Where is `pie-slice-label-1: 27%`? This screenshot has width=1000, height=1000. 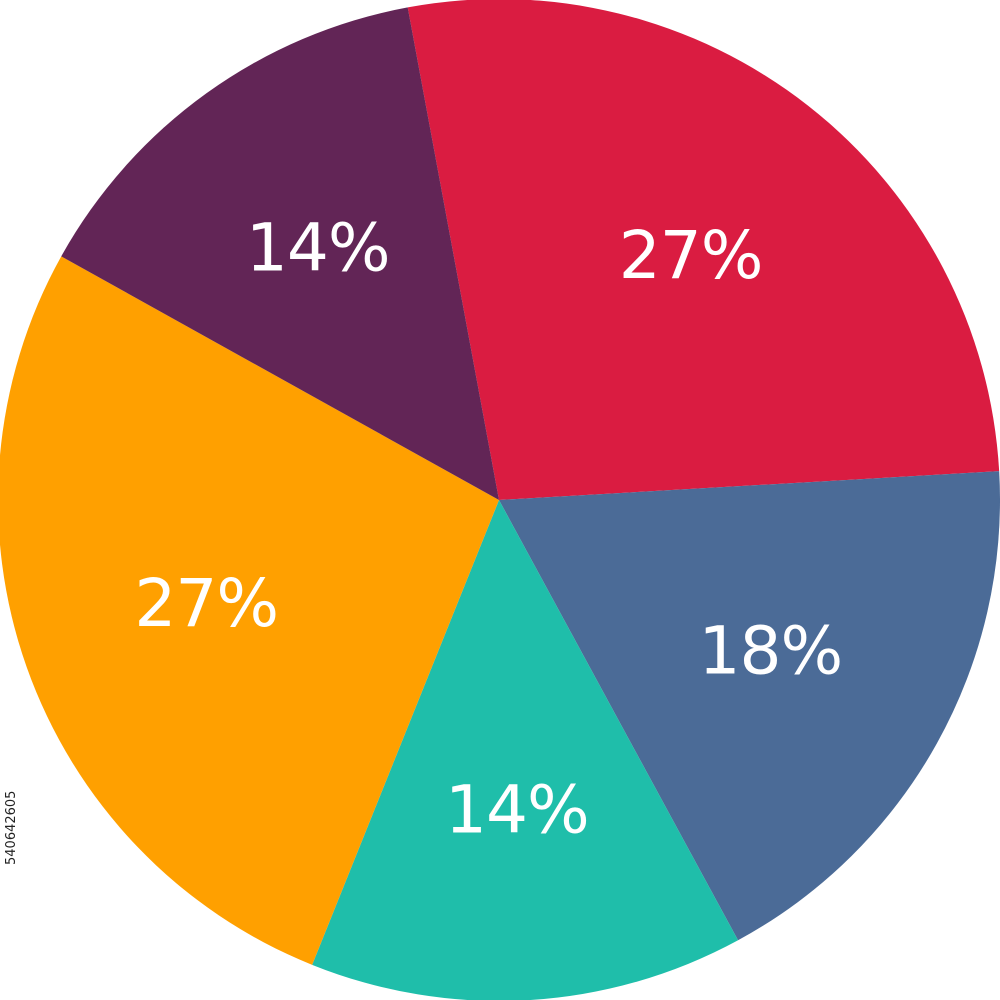 pie-slice-label-1: 27% is located at coordinates (691, 255).